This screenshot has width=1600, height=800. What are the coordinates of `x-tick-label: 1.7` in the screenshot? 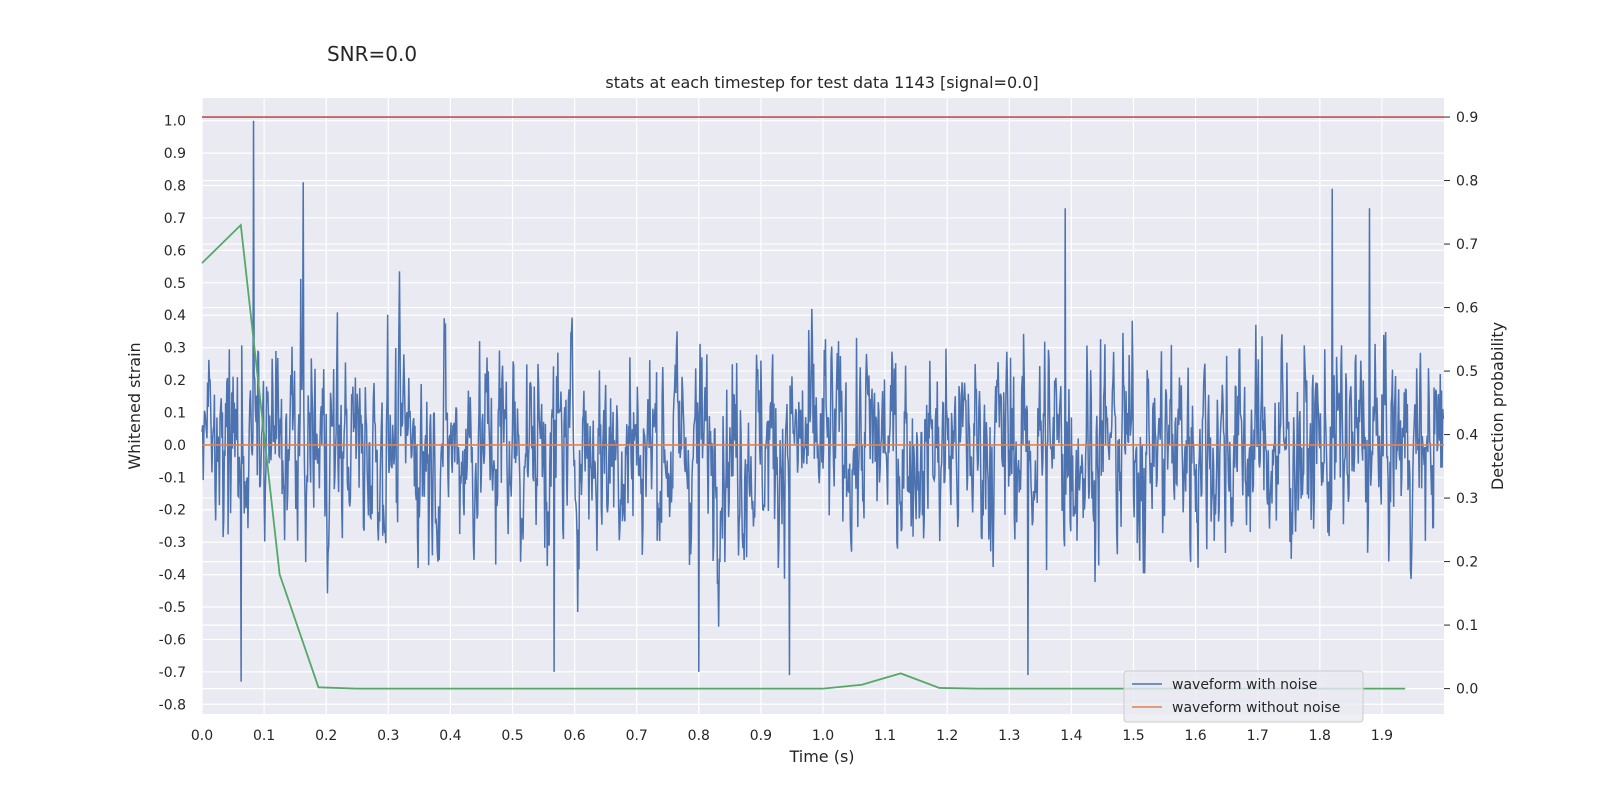 It's located at (1258, 736).